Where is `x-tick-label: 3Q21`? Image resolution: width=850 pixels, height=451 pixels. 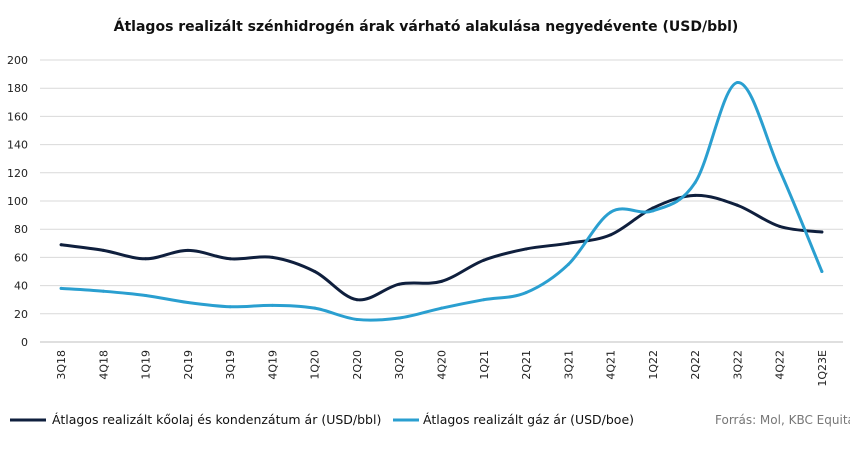
x-tick-label: 3Q21 is located at coordinates (568, 365).